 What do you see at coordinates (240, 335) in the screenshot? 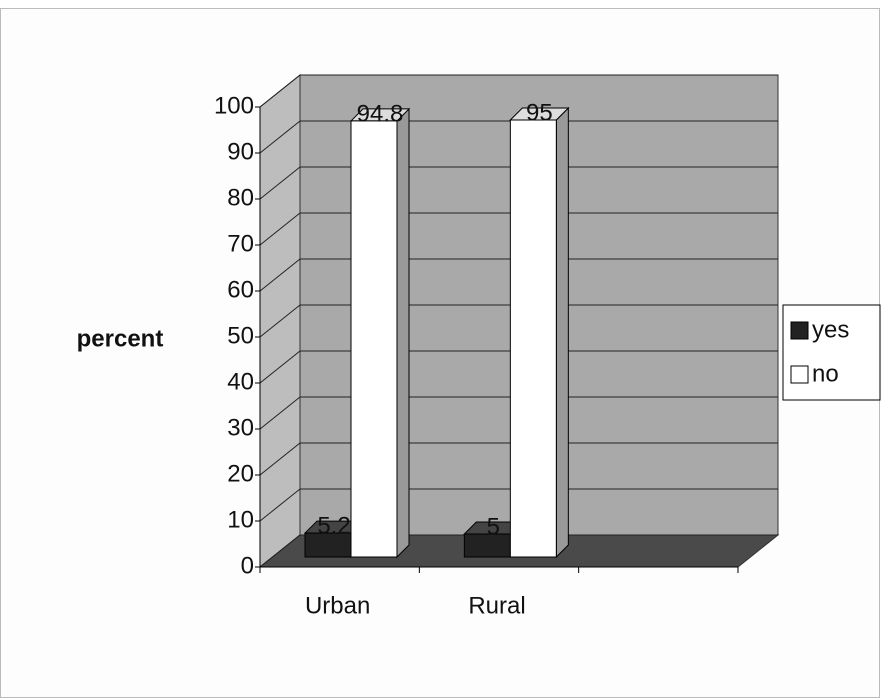
I see `y-tick-label: 50` at bounding box center [240, 335].